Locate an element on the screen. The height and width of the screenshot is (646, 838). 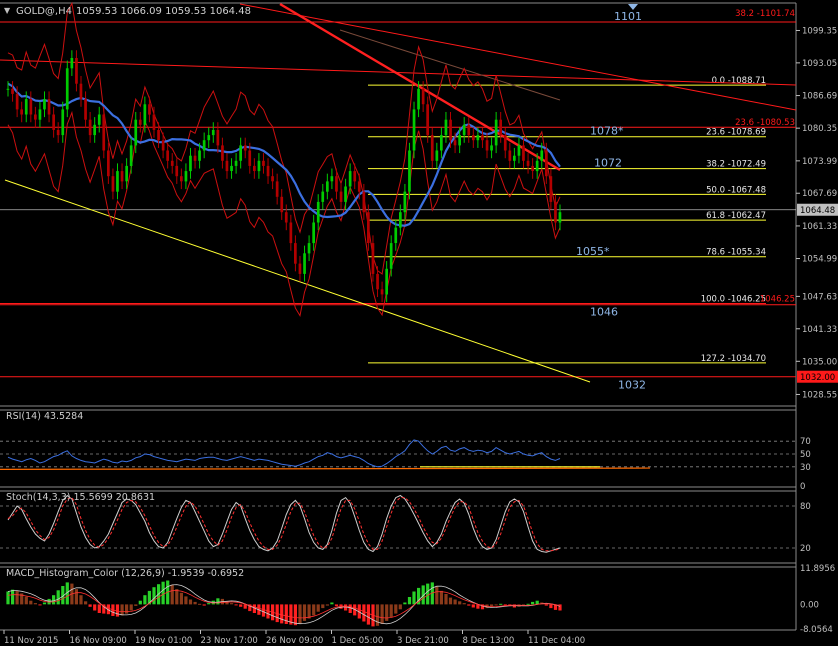
x-tick-label: 8 Dec 13:00 is located at coordinates (489, 641).